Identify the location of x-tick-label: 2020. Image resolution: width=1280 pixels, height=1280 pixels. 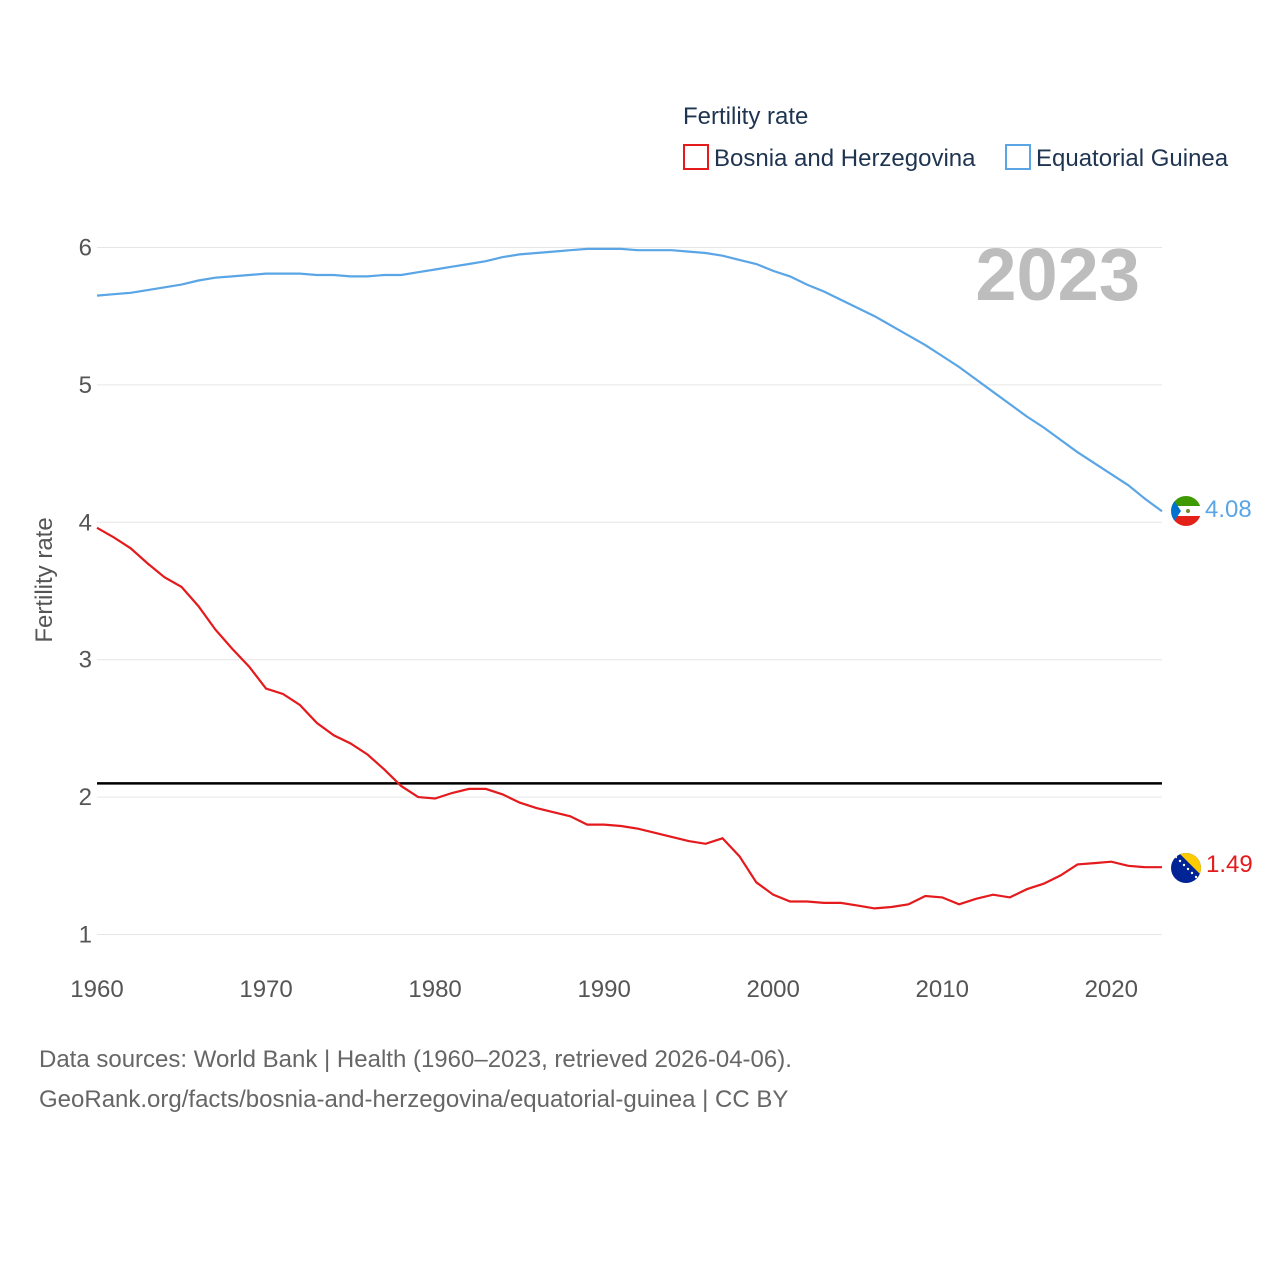
(1111, 989).